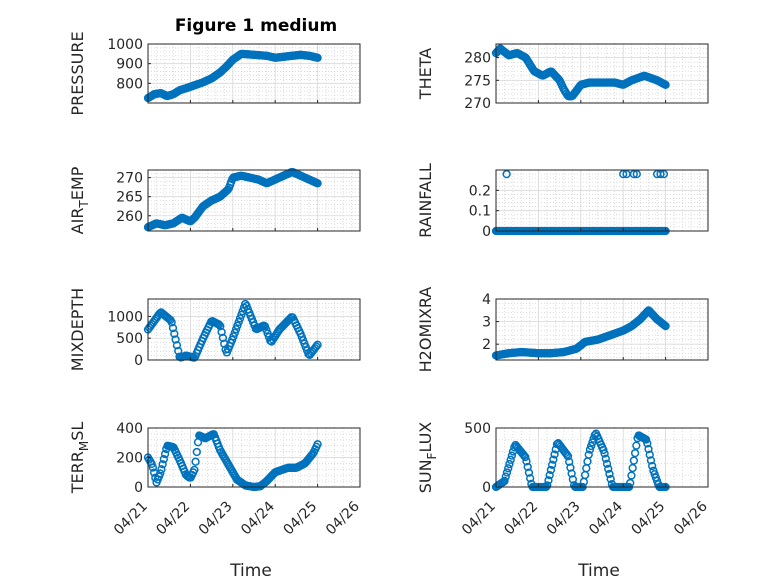  I want to click on x-tick-label: 04/22, so click(173, 519).